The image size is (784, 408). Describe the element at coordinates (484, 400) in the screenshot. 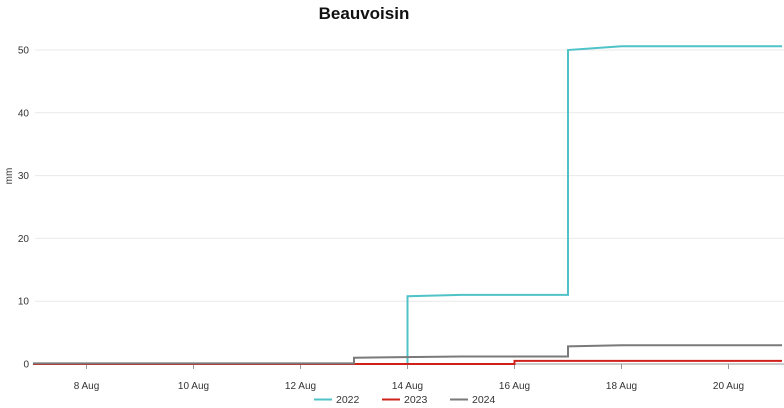

I see `legend-label-2024: 2024` at that location.